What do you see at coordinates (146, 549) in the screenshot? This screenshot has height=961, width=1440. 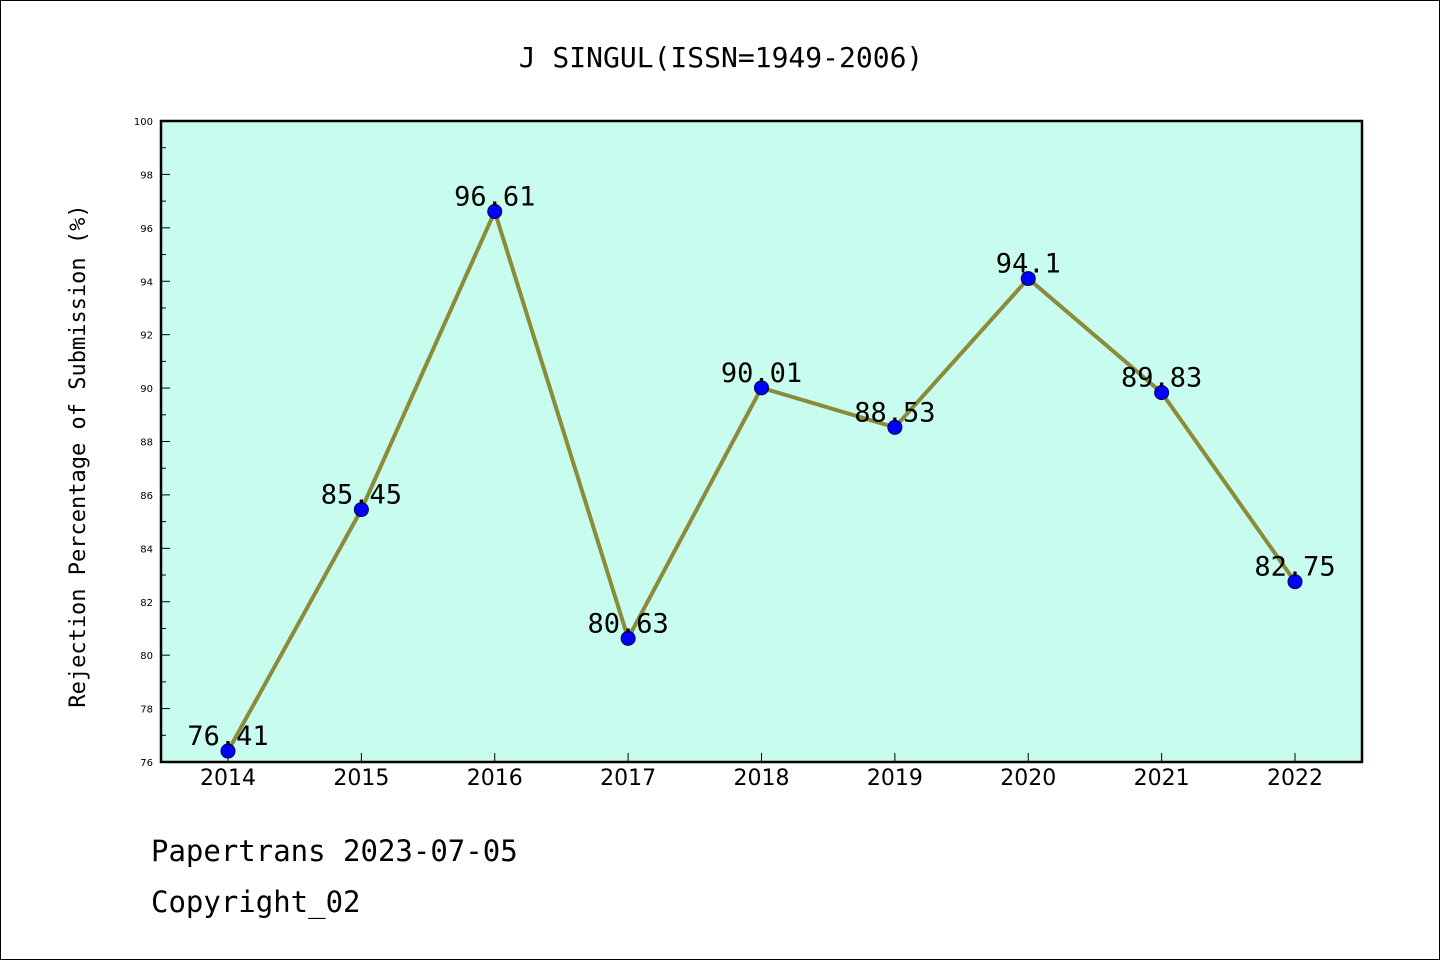 I see `y-tick-label: 84` at bounding box center [146, 549].